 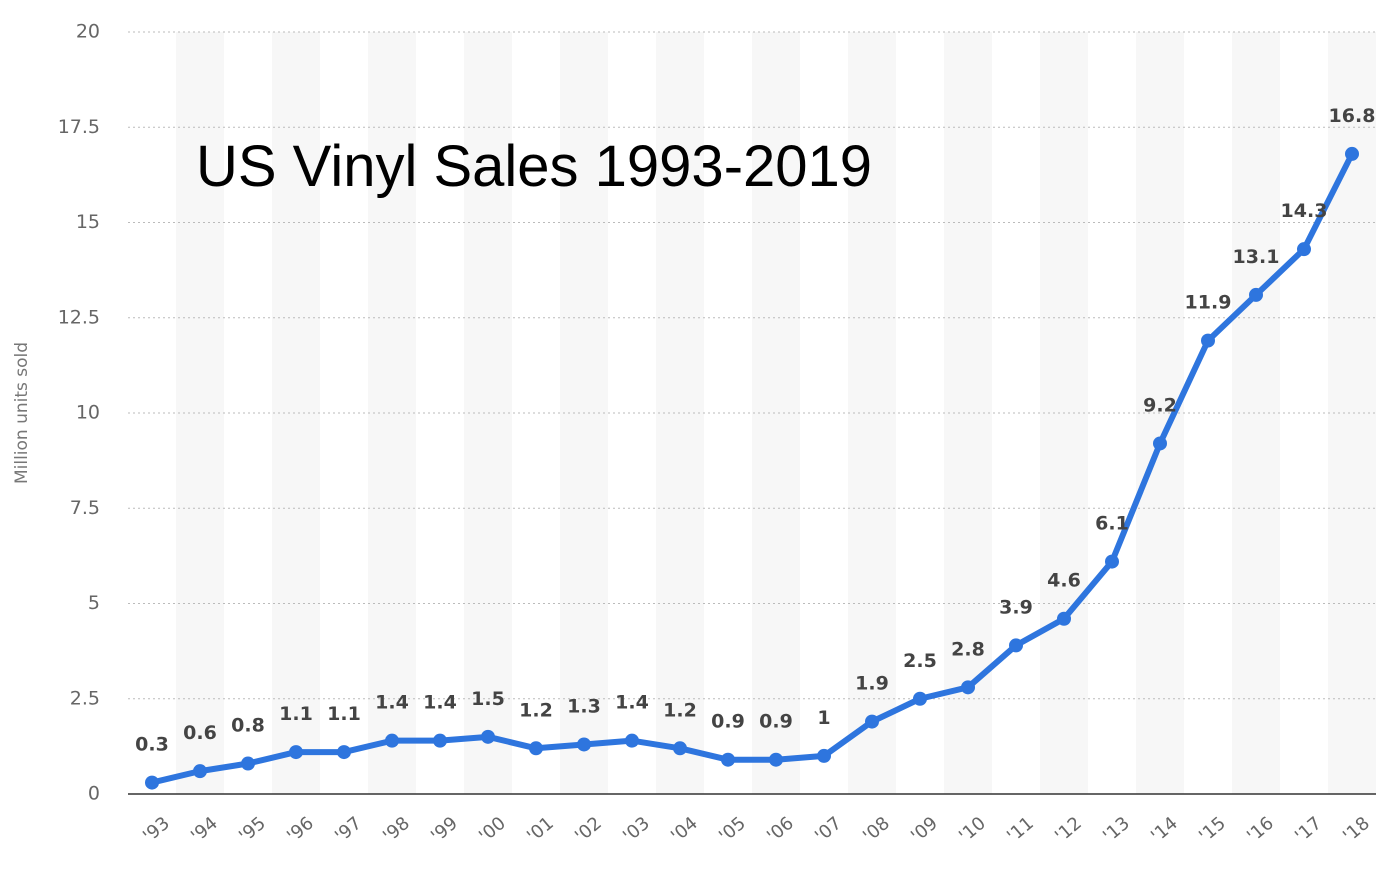 What do you see at coordinates (1164, 830) in the screenshot?
I see `x-tick-label: '14` at bounding box center [1164, 830].